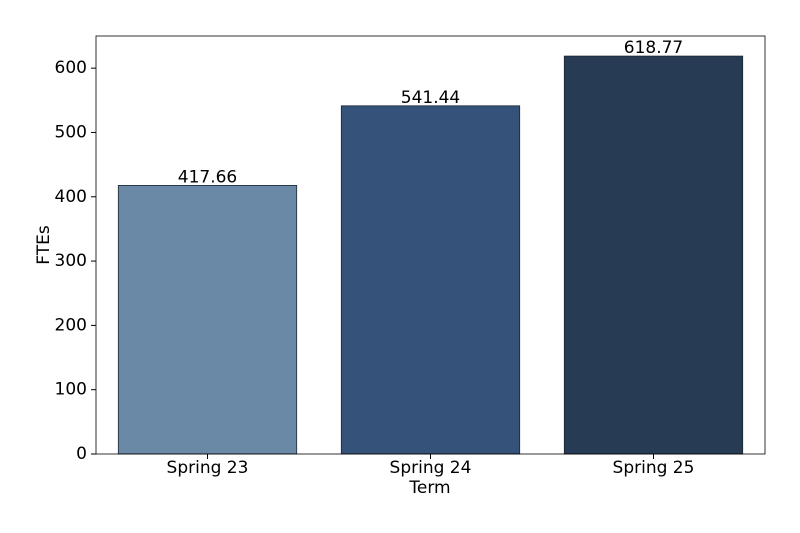  Describe the element at coordinates (654, 468) in the screenshot. I see `x-tick-label: Spring 25` at that location.